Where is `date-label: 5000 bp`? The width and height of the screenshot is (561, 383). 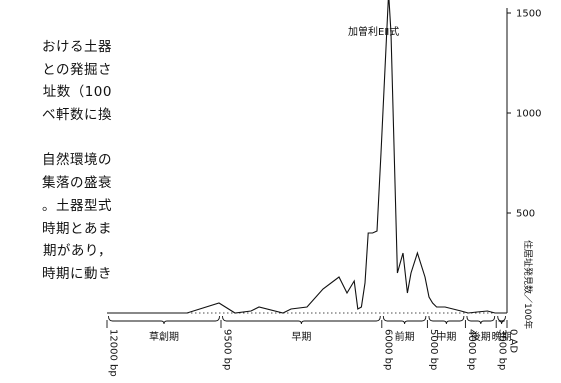
date-label: 5000 bp is located at coordinates (433, 349).